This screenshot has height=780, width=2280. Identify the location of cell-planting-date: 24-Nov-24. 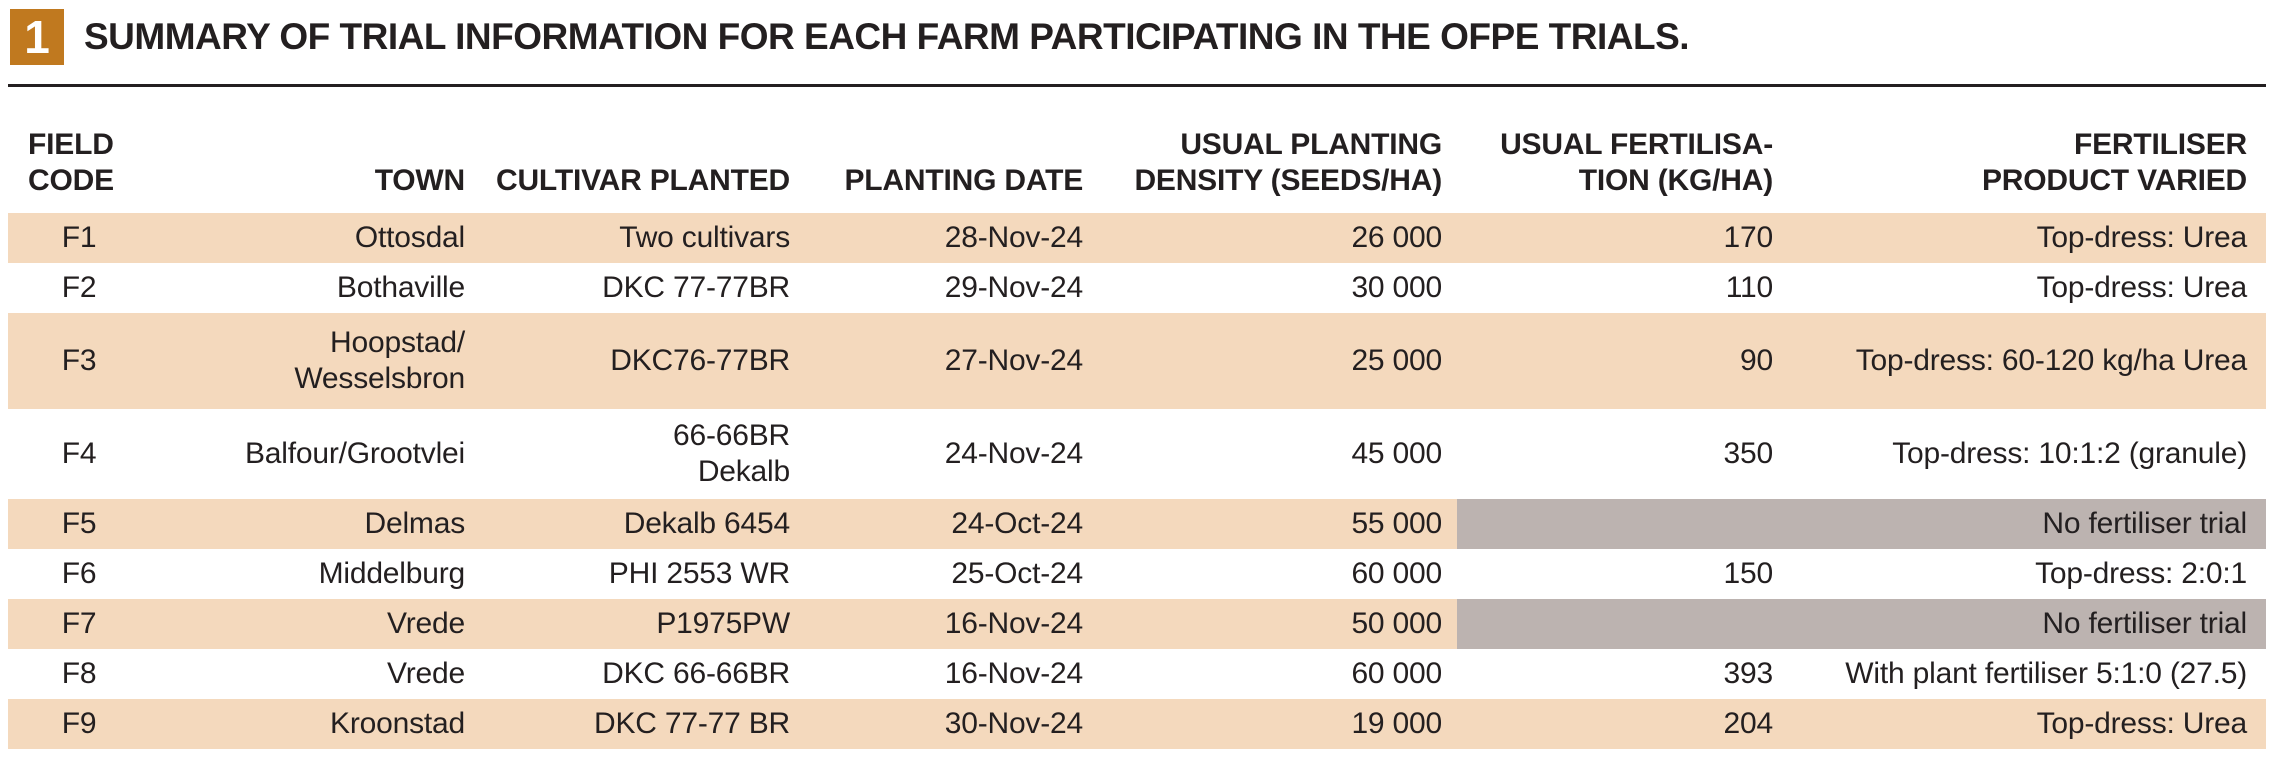
(1013, 453).